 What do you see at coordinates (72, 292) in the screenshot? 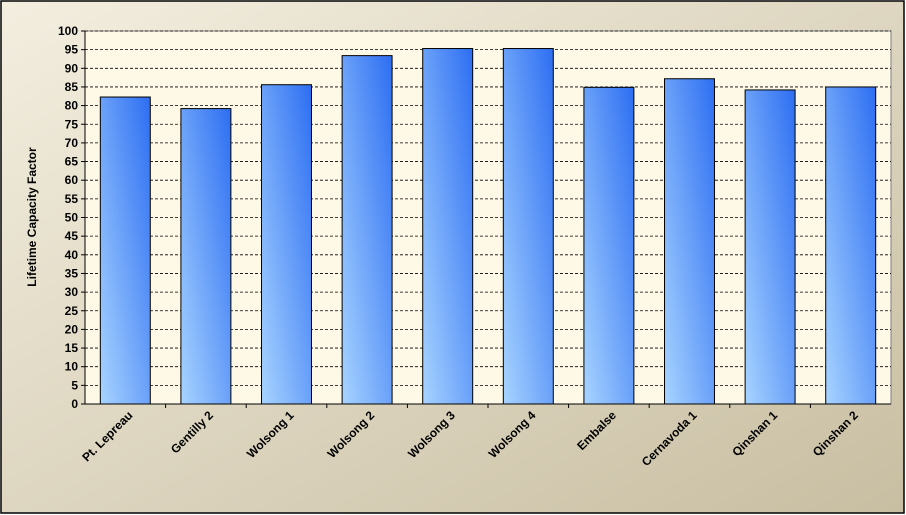
I see `y-tick-label: 30` at bounding box center [72, 292].